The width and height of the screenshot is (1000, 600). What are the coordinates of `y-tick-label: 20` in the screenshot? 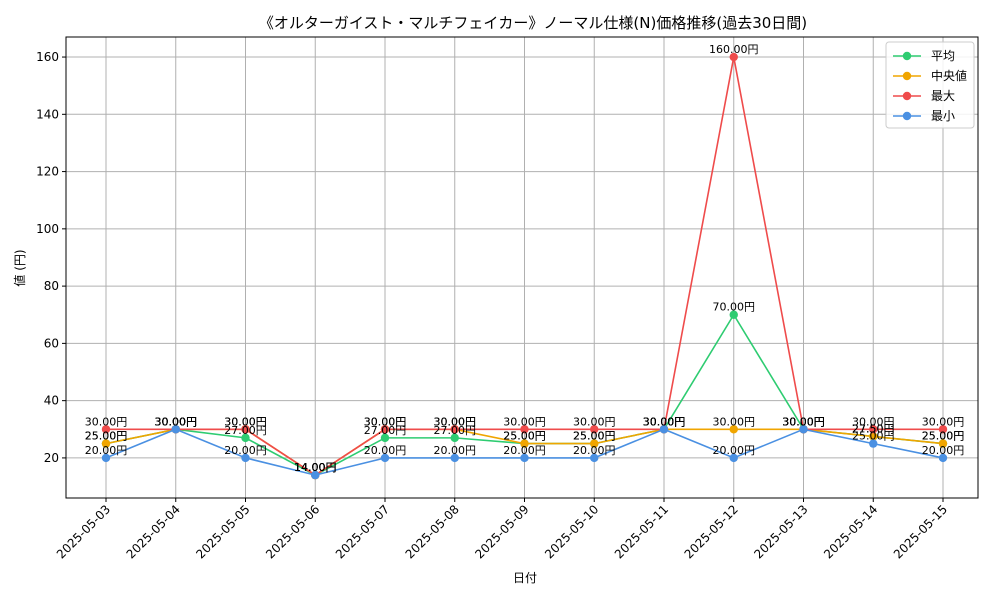 It's located at (51, 458).